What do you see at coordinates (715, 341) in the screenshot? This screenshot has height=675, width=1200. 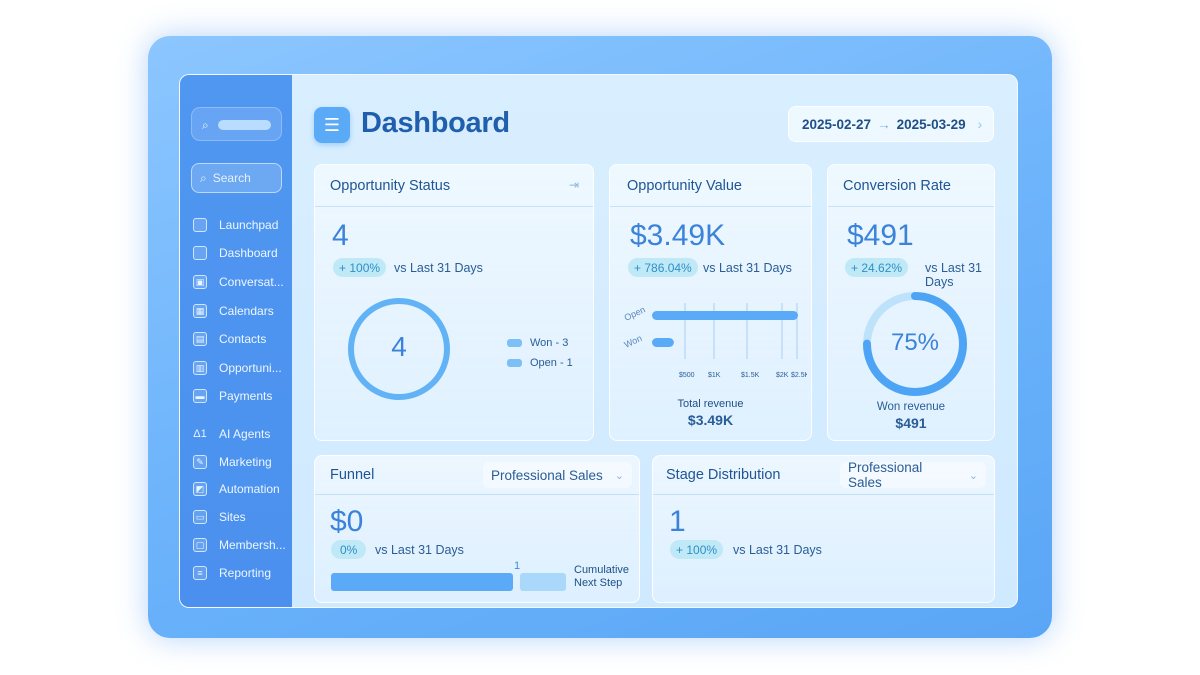 I see `opportunity-value-bar-chart: $500 $1K $1.5K $2K$2.5K Open Won` at bounding box center [715, 341].